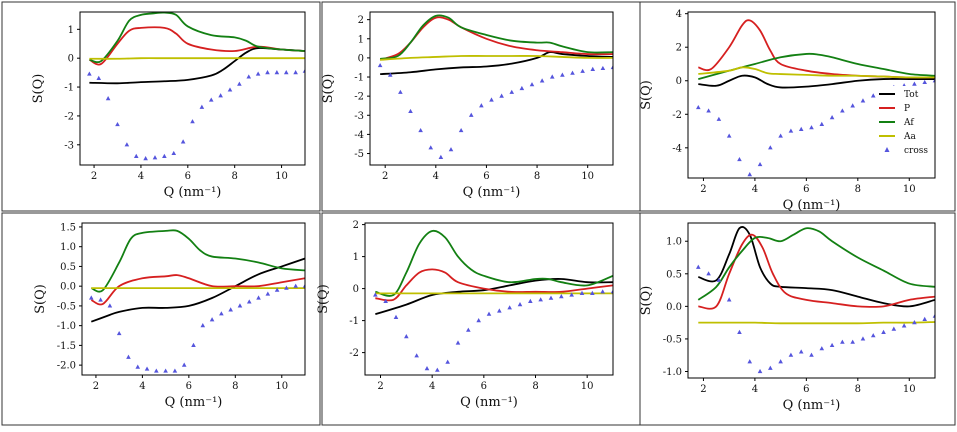 Image resolution: width=957 pixels, height=432 pixels. I want to click on legend-marker, so click(887, 149).